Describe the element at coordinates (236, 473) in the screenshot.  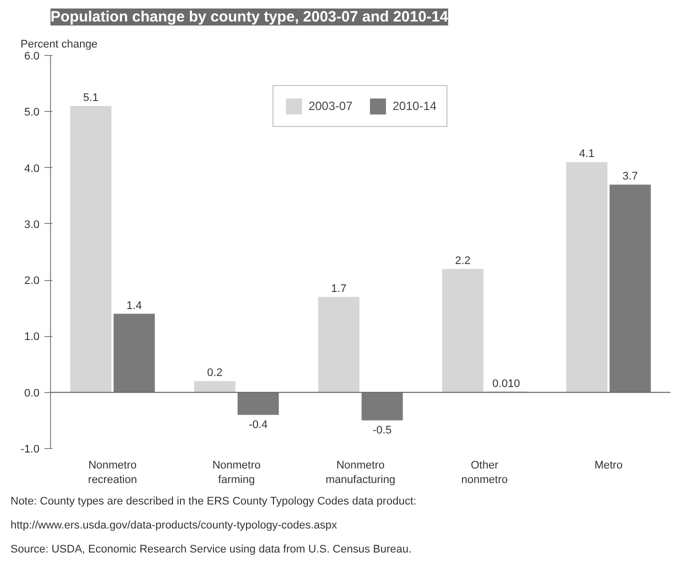
I see `x-tick-label: Nonmetro farming` at that location.